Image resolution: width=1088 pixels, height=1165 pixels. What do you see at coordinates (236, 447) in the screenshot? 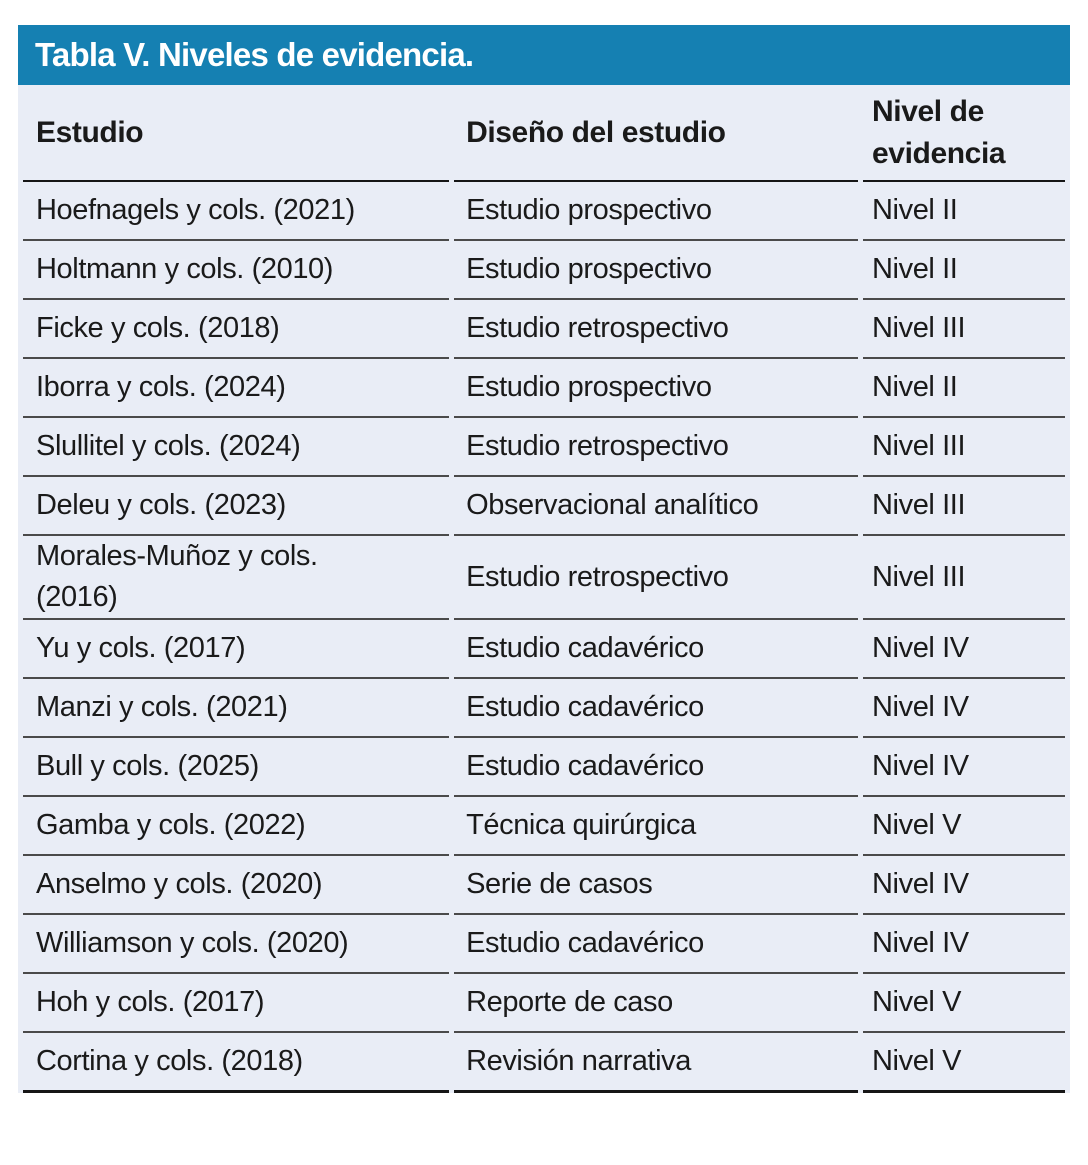
I see `cell-estudio: Slullitel y cols. (2024)` at bounding box center [236, 447].